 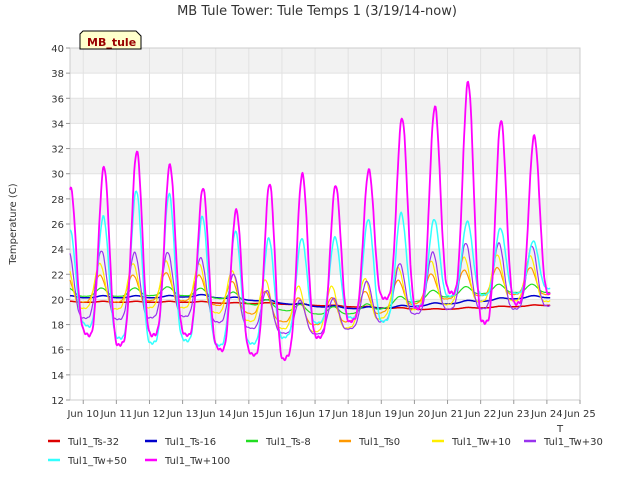 What do you see at coordinates (281, 414) in the screenshot?
I see `x-tick-label: Jun 16` at bounding box center [281, 414].